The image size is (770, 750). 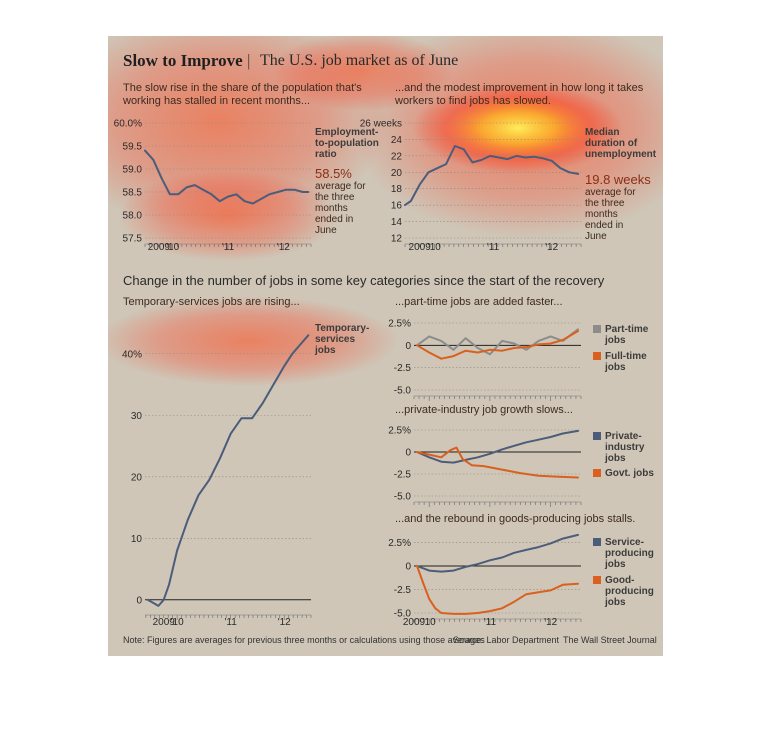 I want to click on emp-pop-value: 58.5%, so click(x=333, y=173).